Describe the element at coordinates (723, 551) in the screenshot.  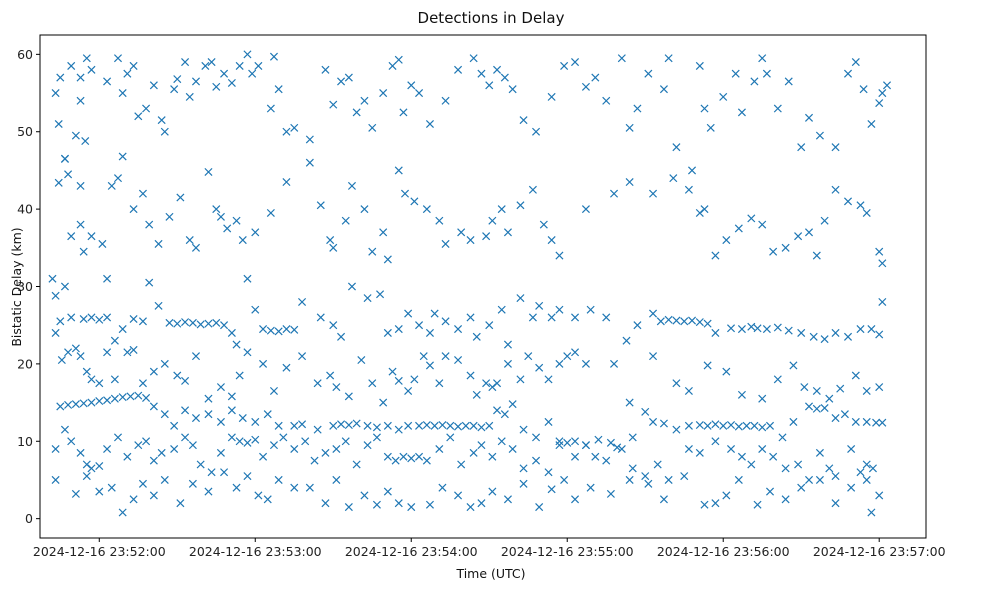
I see `x-tick-label: 2024-12-16 23:56:00` at that location.